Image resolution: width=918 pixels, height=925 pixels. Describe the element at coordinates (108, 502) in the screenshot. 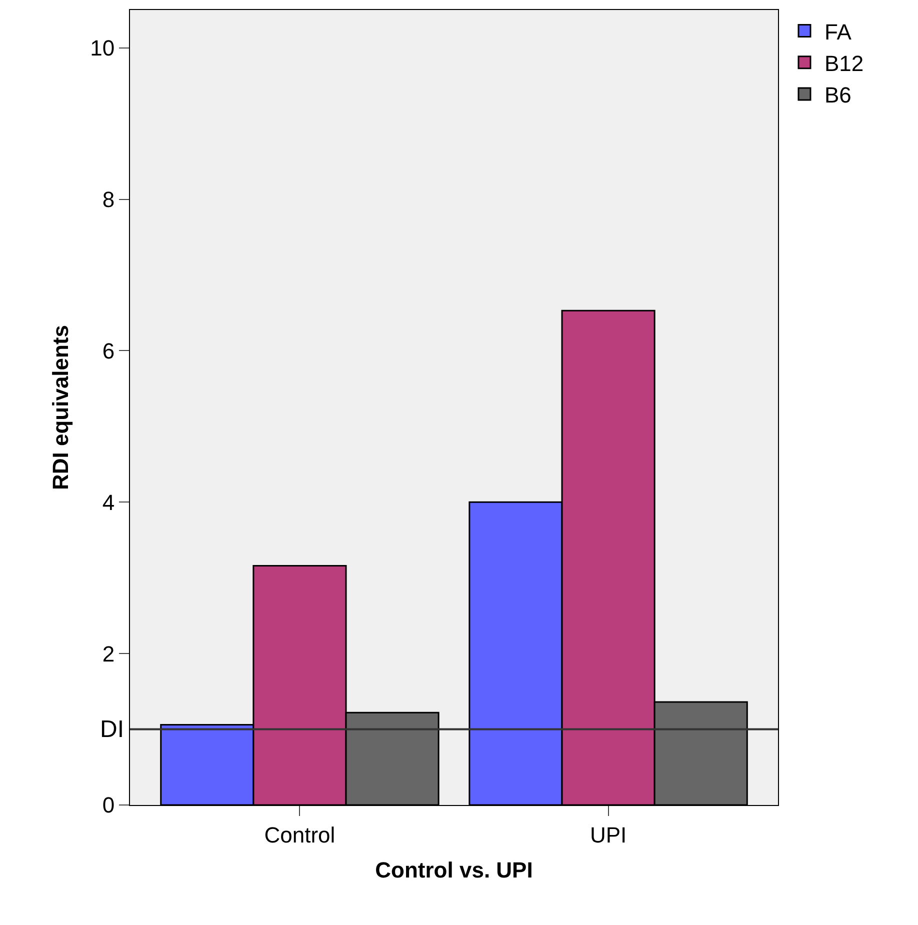

I see `y-tick-label: 4` at that location.